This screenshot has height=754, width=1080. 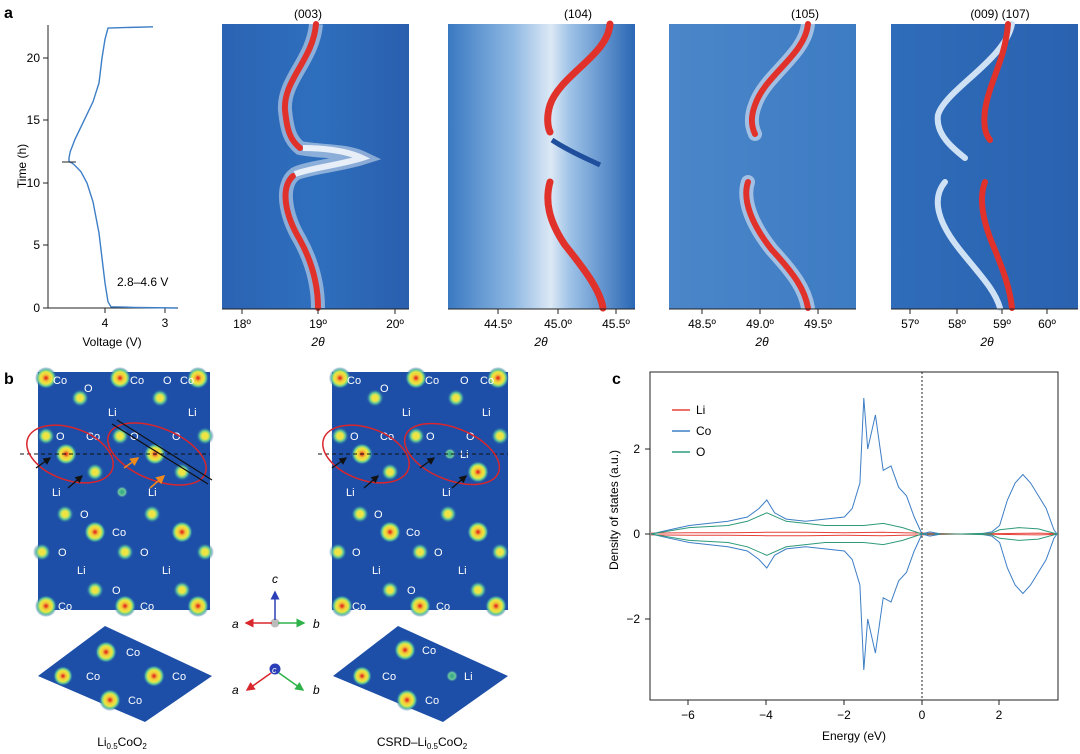 What do you see at coordinates (318, 324) in the screenshot?
I see `map-xtick-label: 19º` at bounding box center [318, 324].